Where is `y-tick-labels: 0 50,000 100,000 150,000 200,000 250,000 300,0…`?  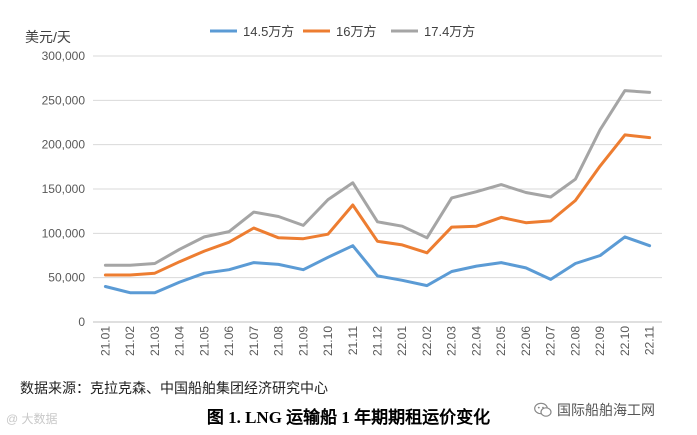
y-tick-labels: 0 50,000 100,000 150,000 200,000 250,000 300,0… is located at coordinates (64, 189).